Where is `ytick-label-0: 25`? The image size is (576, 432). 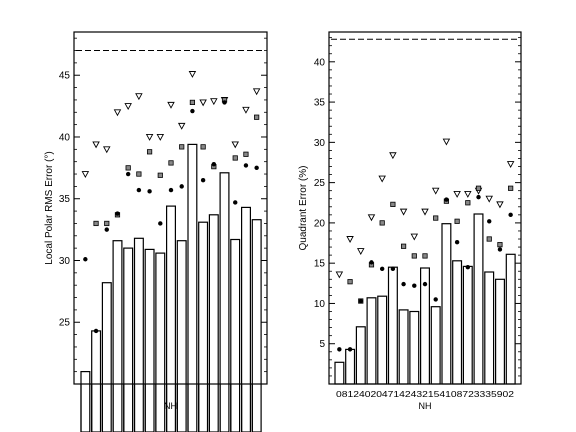 ytick-label-0: 25 is located at coordinates (65, 323).